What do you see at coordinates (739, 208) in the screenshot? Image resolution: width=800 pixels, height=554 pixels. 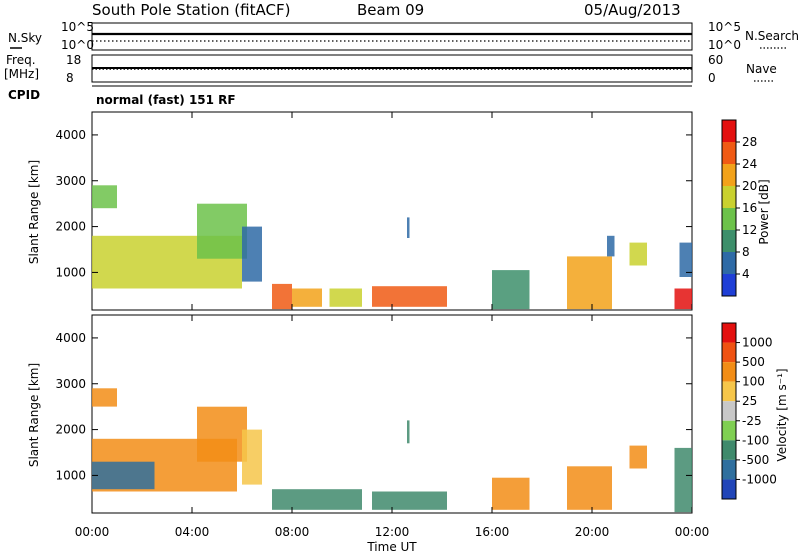 I see `power-colorbar: 4 8 12 16 20 24 28` at bounding box center [739, 208].